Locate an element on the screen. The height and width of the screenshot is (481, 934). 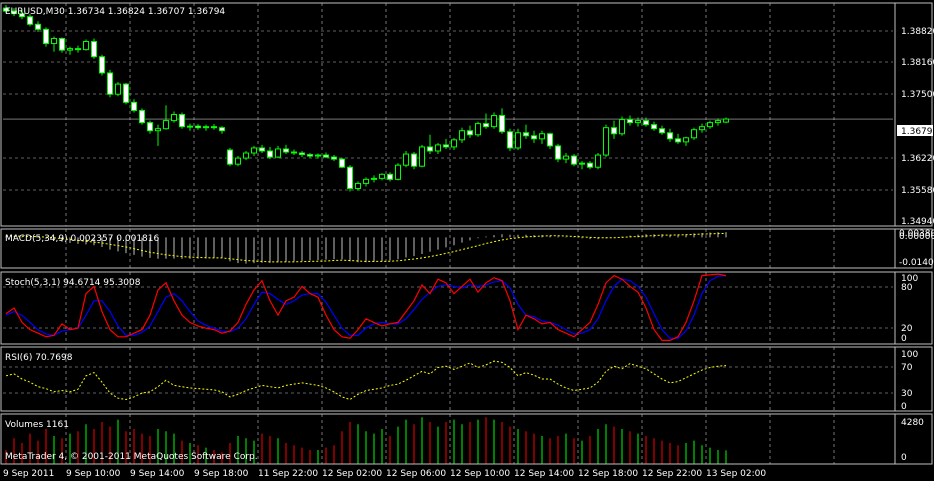
time-label: 9 Sep 2011 is located at coordinates (28, 474).